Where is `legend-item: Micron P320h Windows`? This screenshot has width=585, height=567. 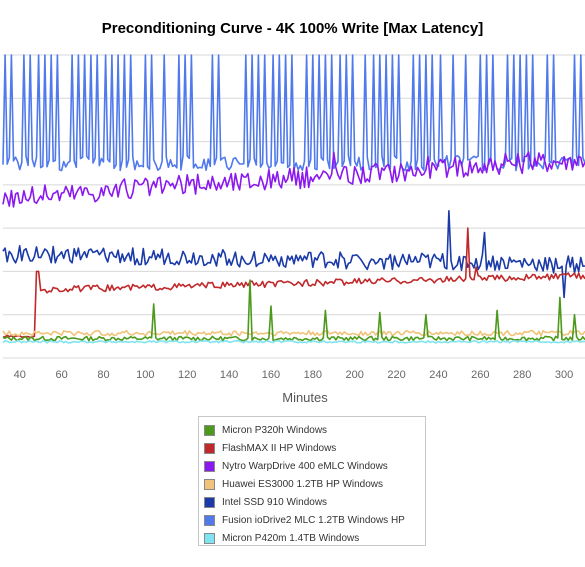 legend-item: Micron P320h Windows is located at coordinates (314, 430).